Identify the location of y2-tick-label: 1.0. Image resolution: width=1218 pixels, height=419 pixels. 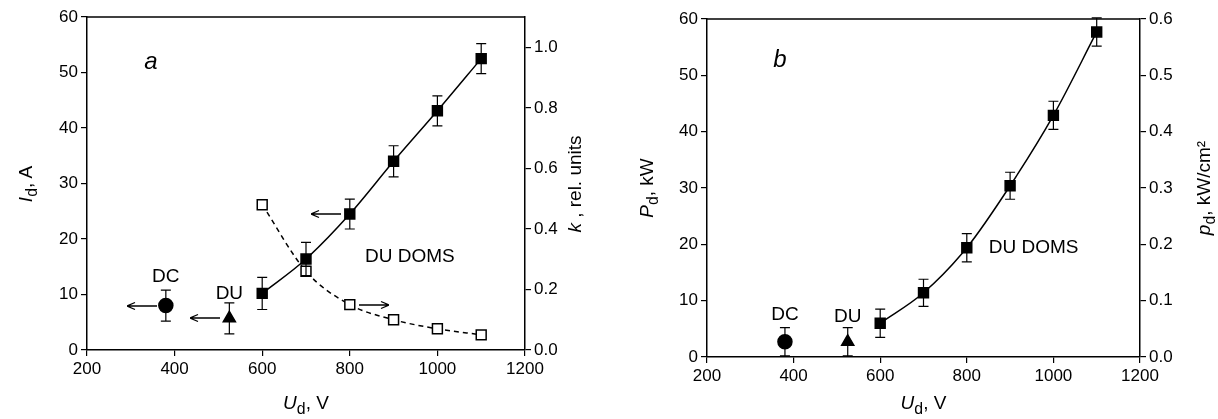
(546, 46).